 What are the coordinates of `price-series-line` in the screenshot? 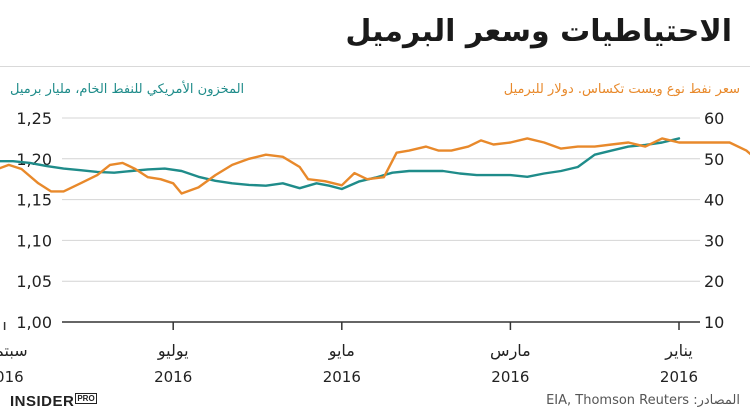 It's located at (375, 166).